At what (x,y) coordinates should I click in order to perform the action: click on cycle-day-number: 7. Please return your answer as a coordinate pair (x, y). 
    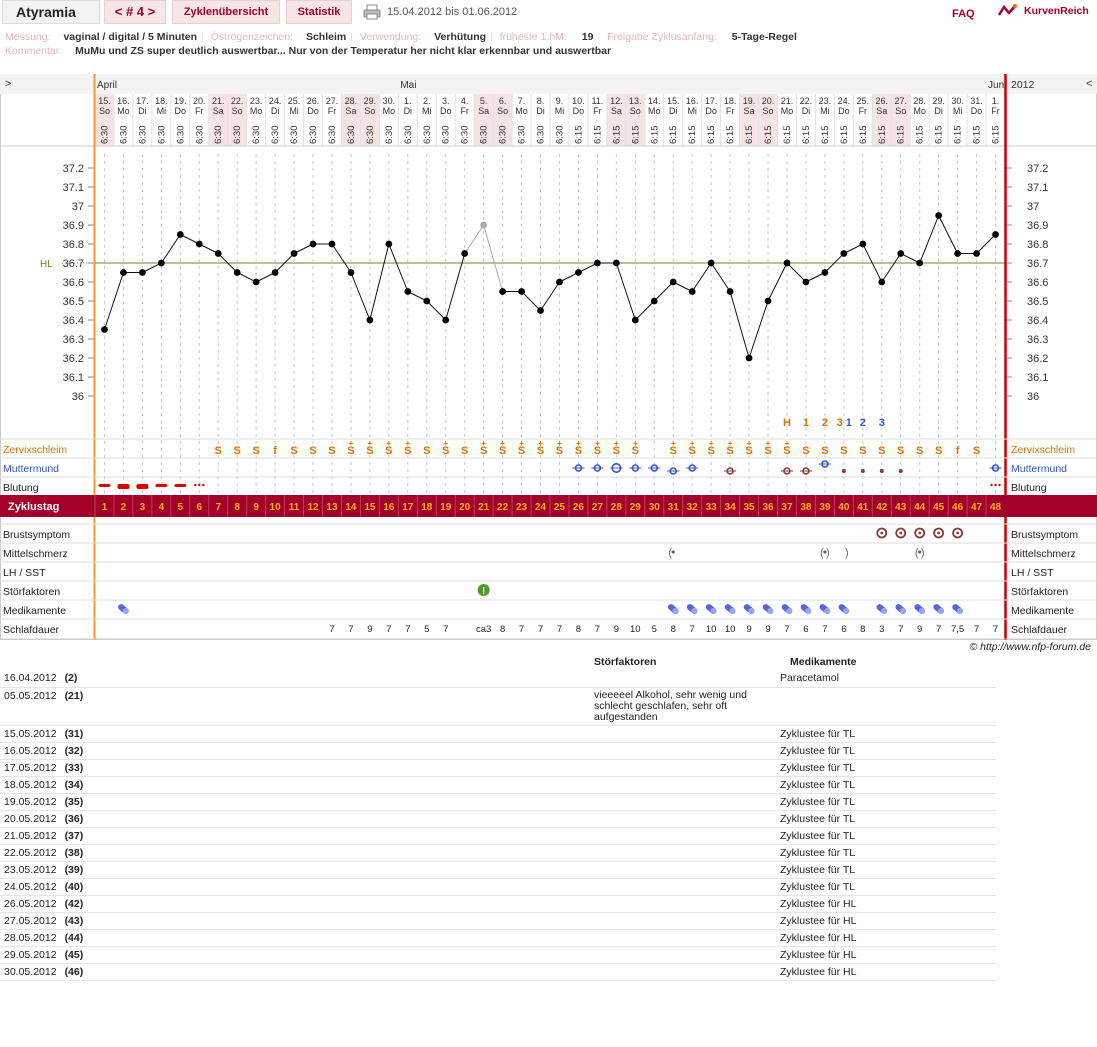
    Looking at the image, I should click on (218, 507).